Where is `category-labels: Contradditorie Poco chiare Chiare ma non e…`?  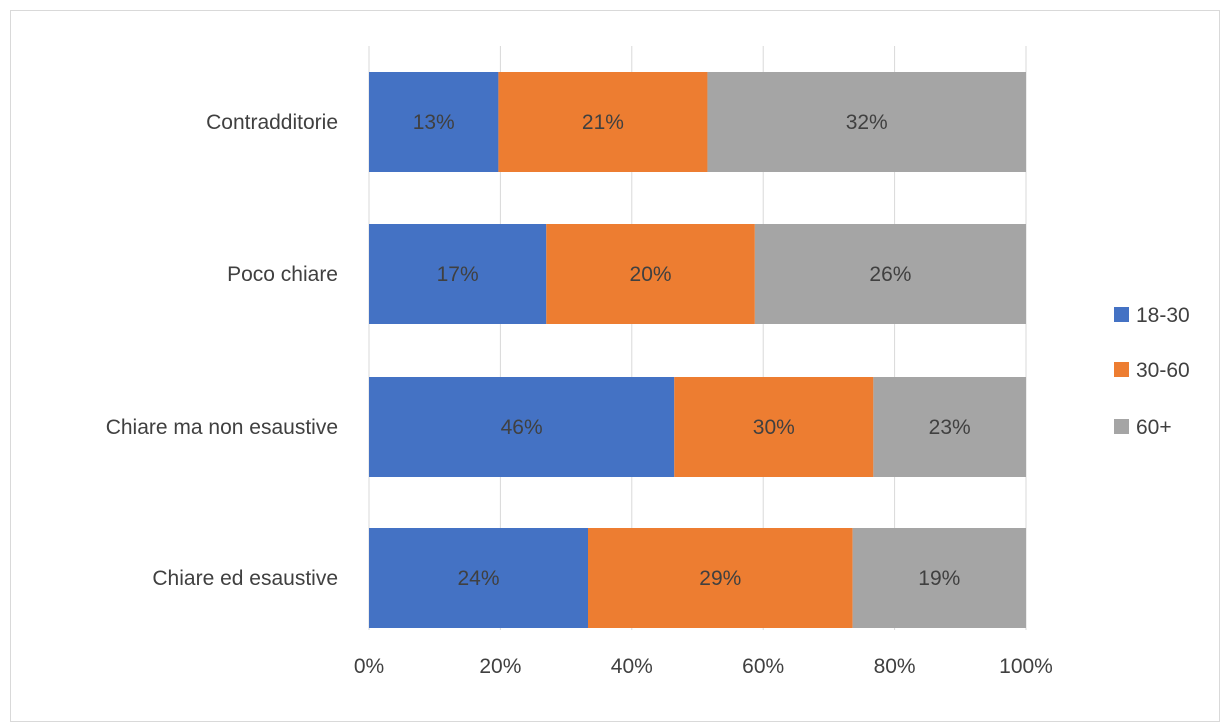 category-labels: Contradditorie Poco chiare Chiare ma non e… is located at coordinates (222, 350).